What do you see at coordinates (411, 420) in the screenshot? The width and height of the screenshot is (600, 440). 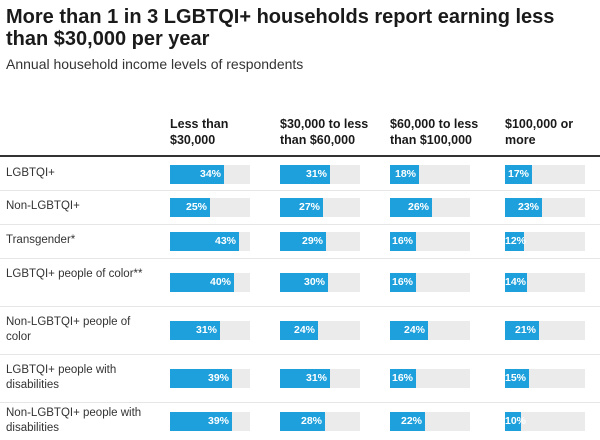 I see `bar-value-label: 22%` at bounding box center [411, 420].